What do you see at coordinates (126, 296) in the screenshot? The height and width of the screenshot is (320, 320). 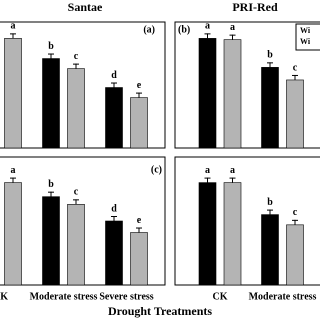 I see `x-tick-label: Severe stress` at bounding box center [126, 296].